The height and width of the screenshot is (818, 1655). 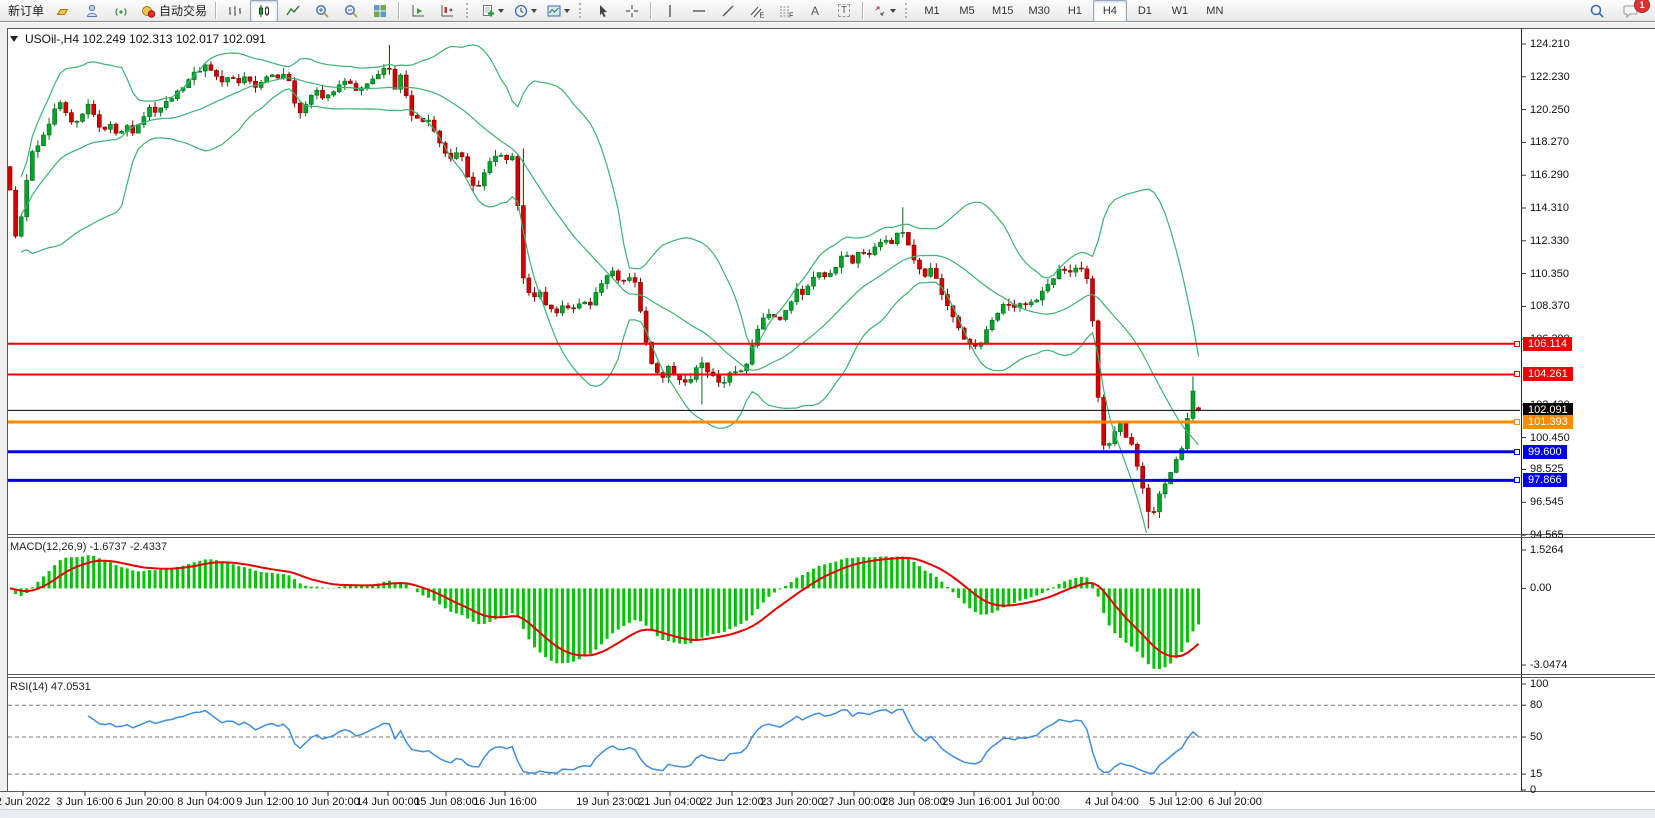 I want to click on time-tick-label: 16 Jun 16:00, so click(x=505, y=802).